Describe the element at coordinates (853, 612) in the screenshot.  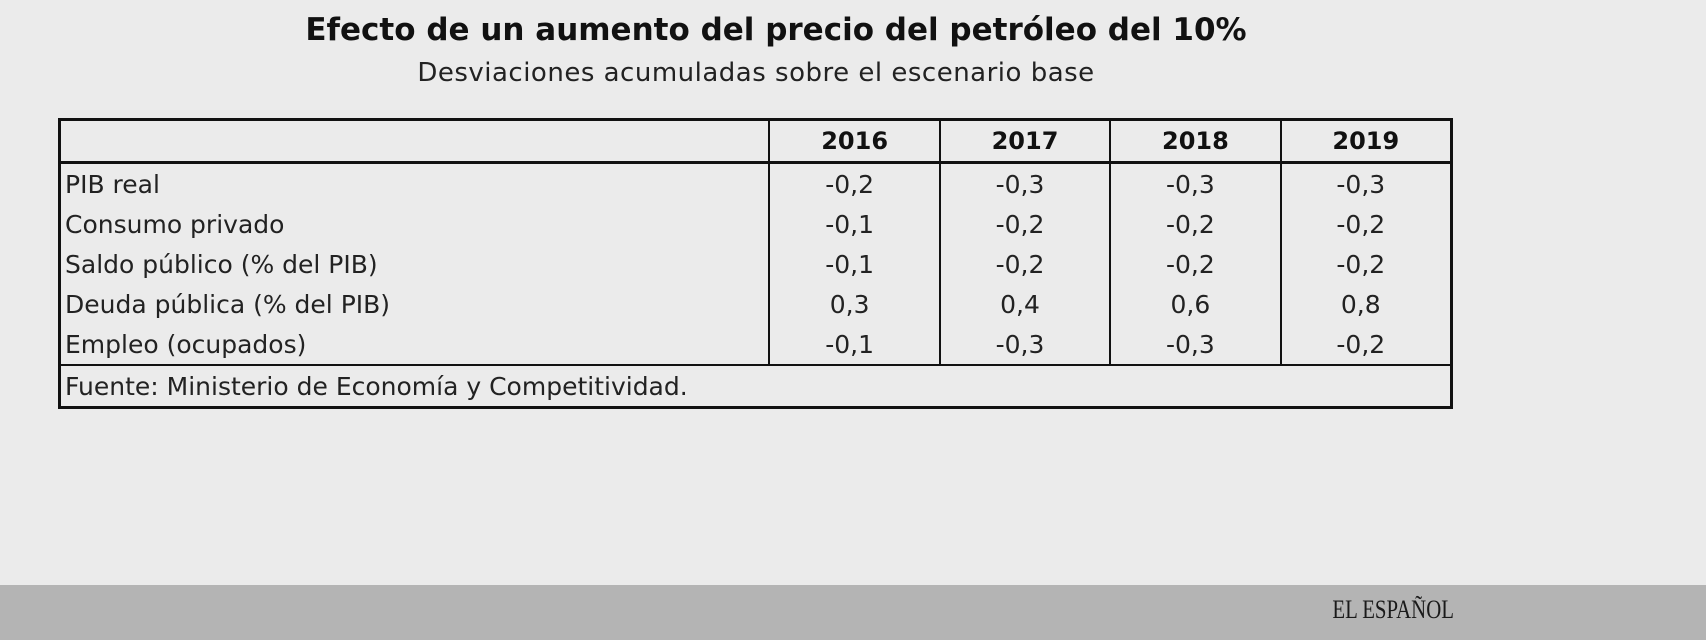
I see `footer-bar: EL ESPAÑOL` at that location.